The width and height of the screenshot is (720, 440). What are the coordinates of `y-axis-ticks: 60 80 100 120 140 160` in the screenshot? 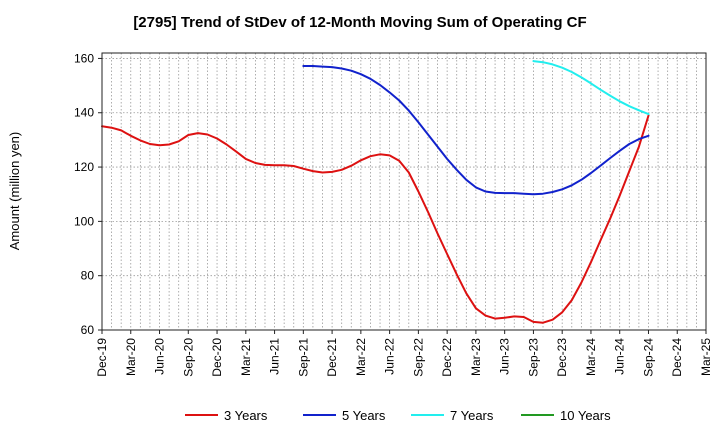 It's located at (88, 194).